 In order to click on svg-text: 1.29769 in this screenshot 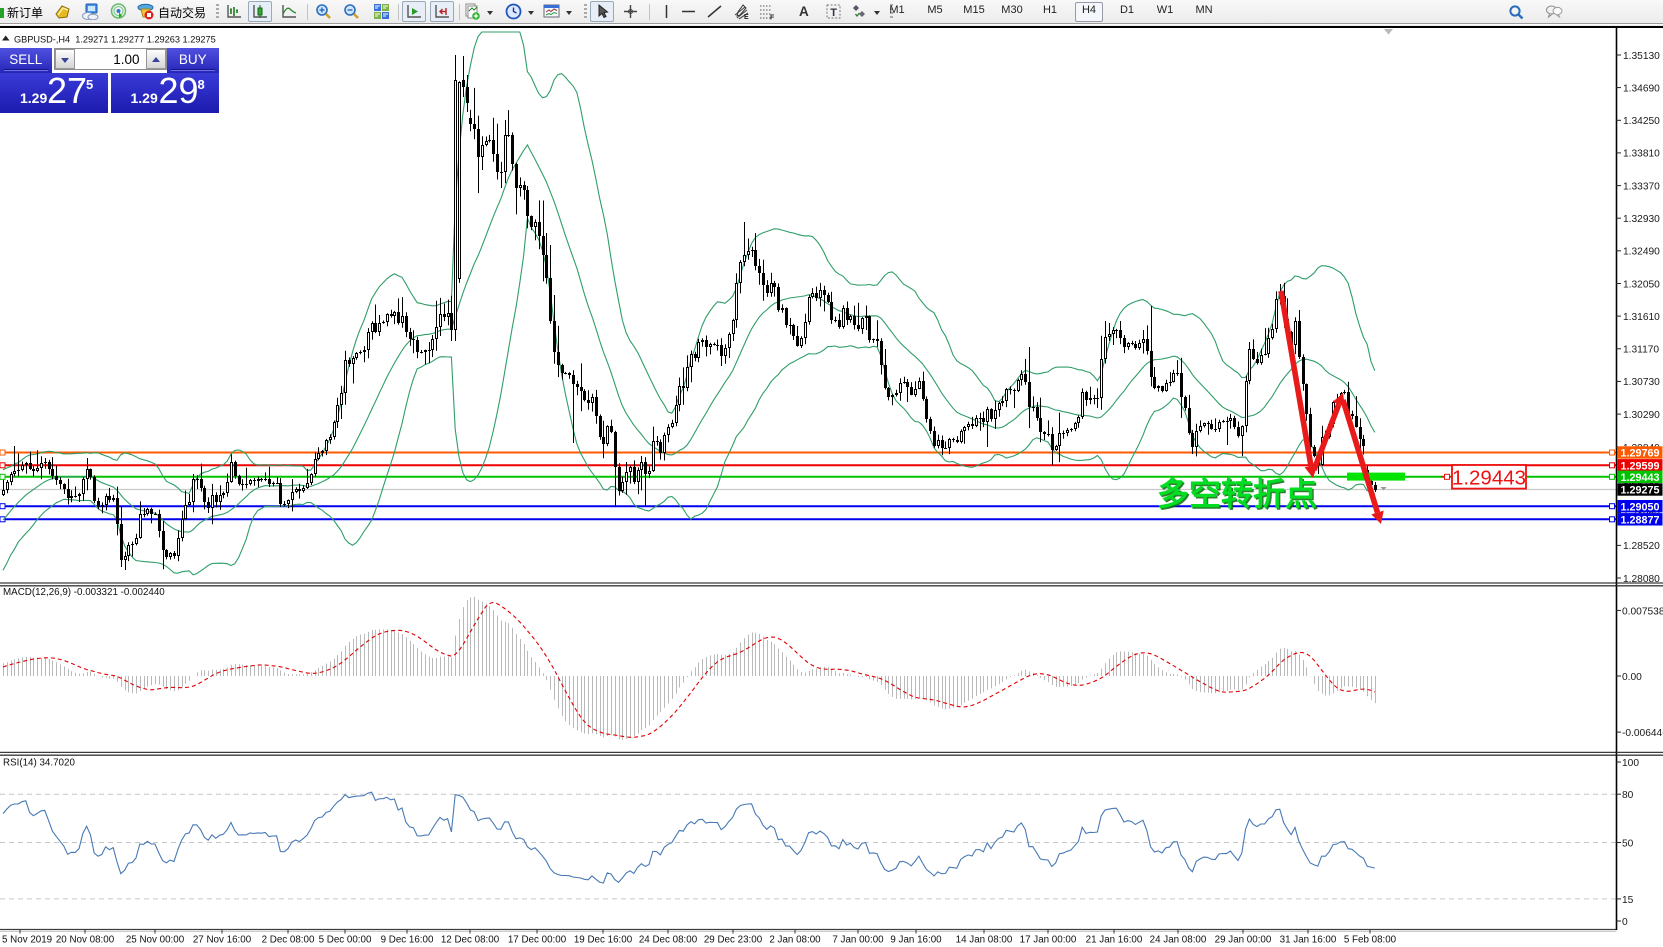, I will do `click(1640, 454)`.